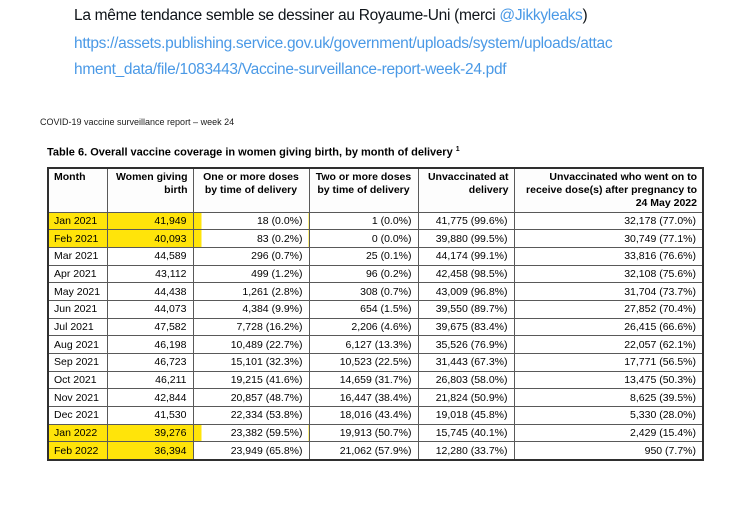 The width and height of the screenshot is (747, 531). What do you see at coordinates (466, 309) in the screenshot?
I see `cell-unvaccinated: 39,550 (89.7%)` at bounding box center [466, 309].